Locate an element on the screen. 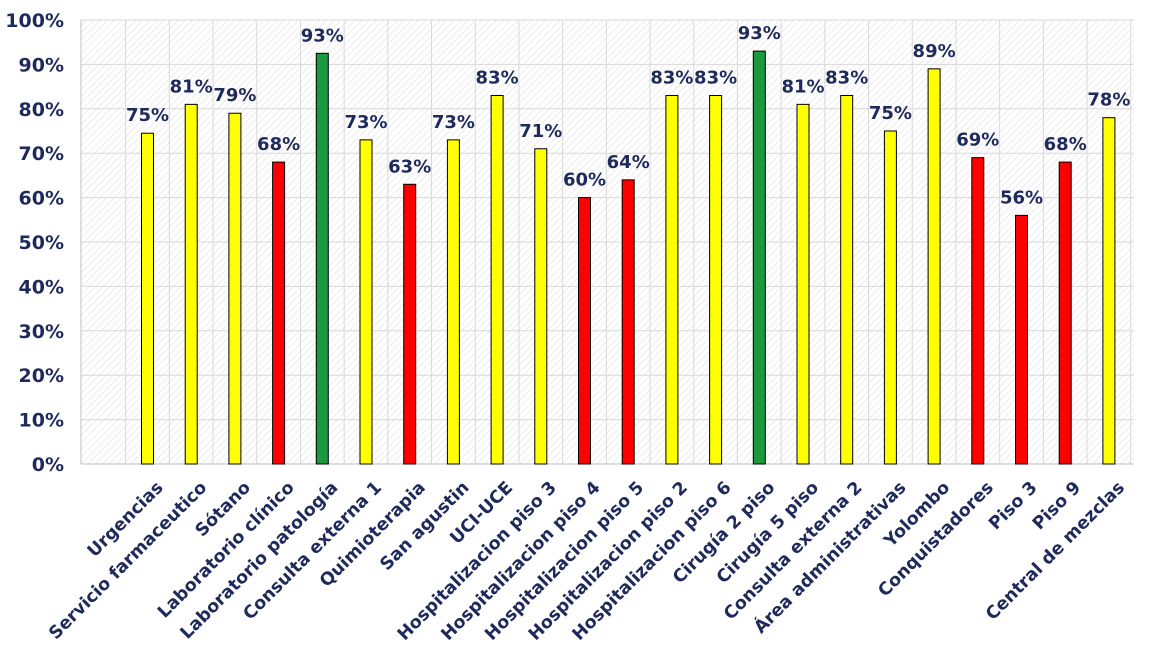 This screenshot has height=664, width=1150. data-label: 89% is located at coordinates (934, 51).